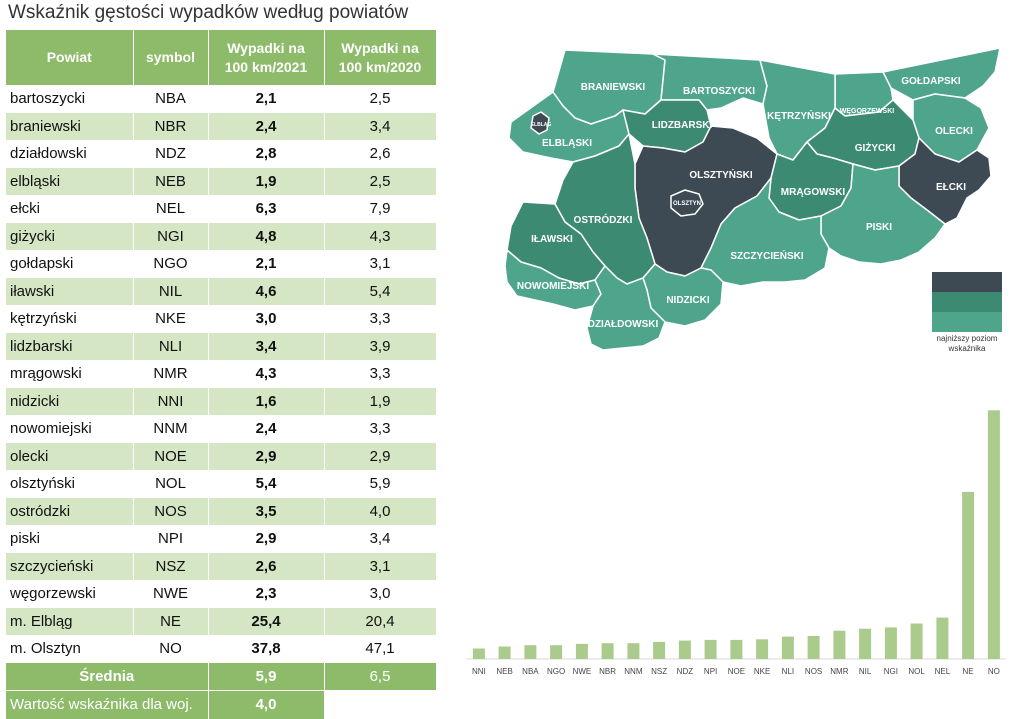  Describe the element at coordinates (266, 429) in the screenshot. I see `cell-2021: 2,4` at that location.